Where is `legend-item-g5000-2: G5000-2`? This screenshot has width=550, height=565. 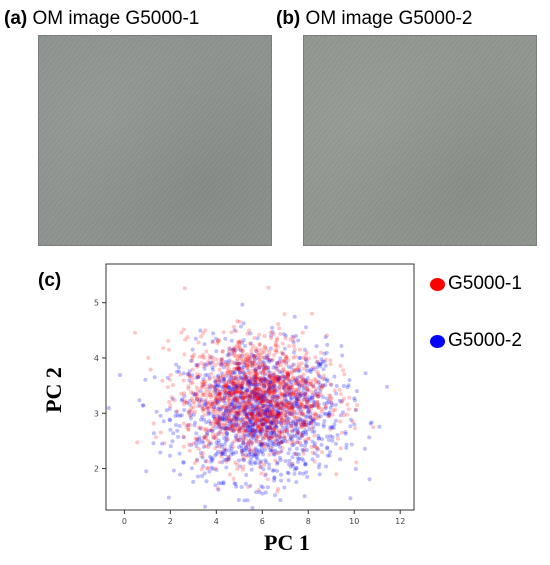
legend-item-g5000-2: G5000-2 is located at coordinates (476, 341).